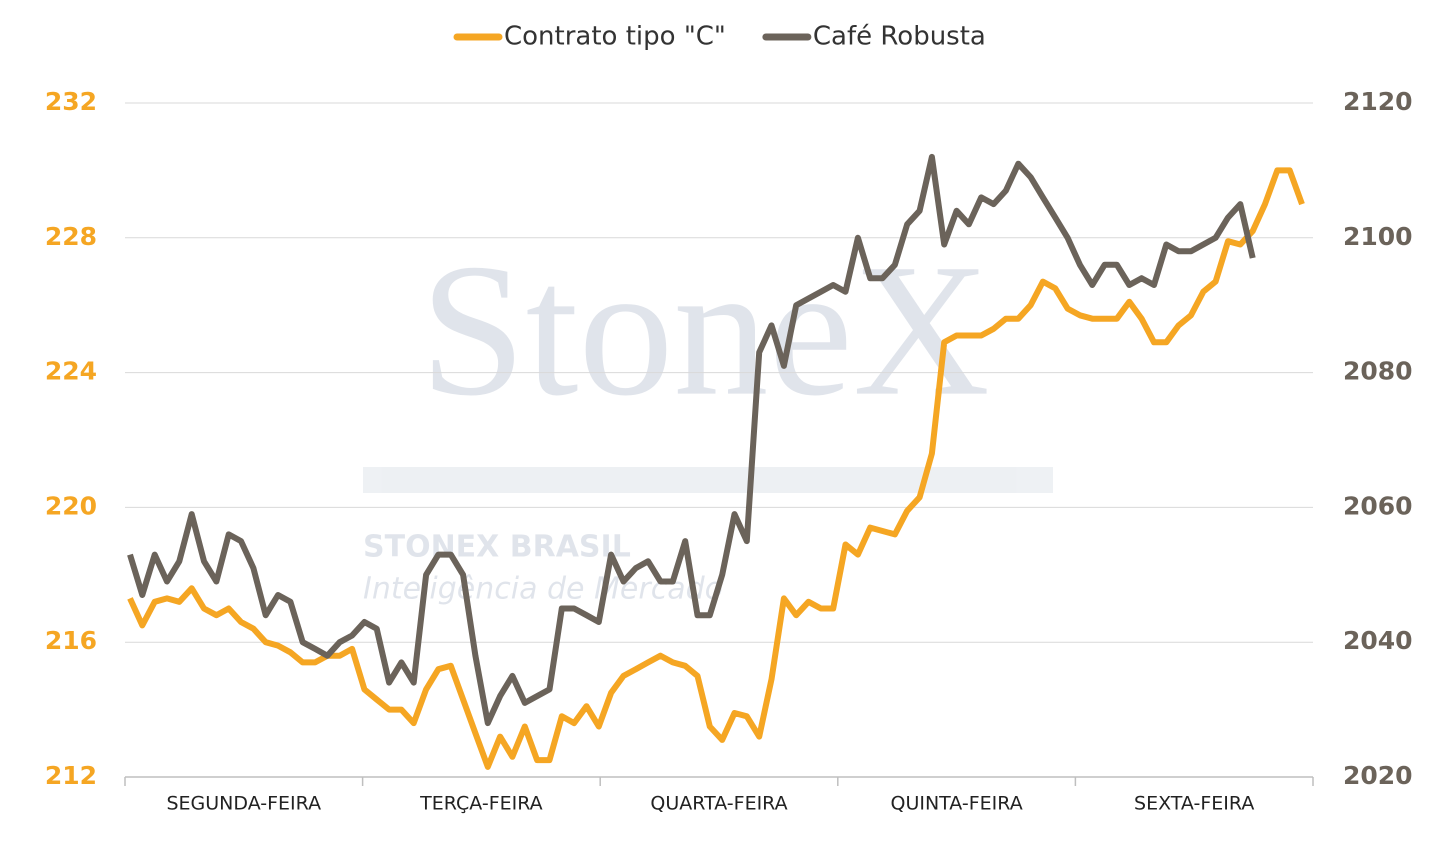  I want to click on y2-tick-label: 2100, so click(1378, 236).